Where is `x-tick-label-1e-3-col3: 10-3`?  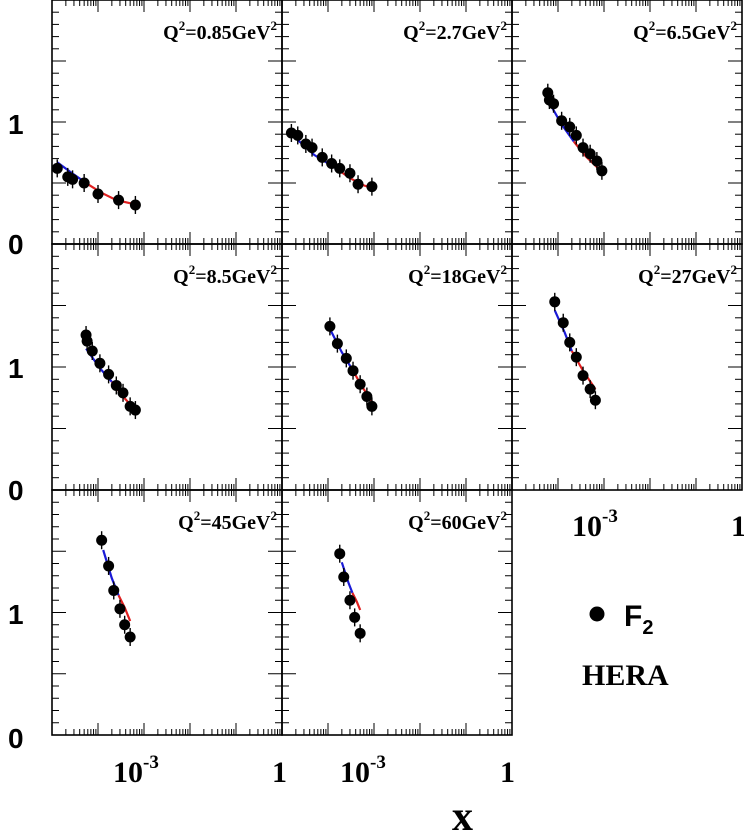 x-tick-label-1e-3-col3: 10-3 is located at coordinates (595, 524).